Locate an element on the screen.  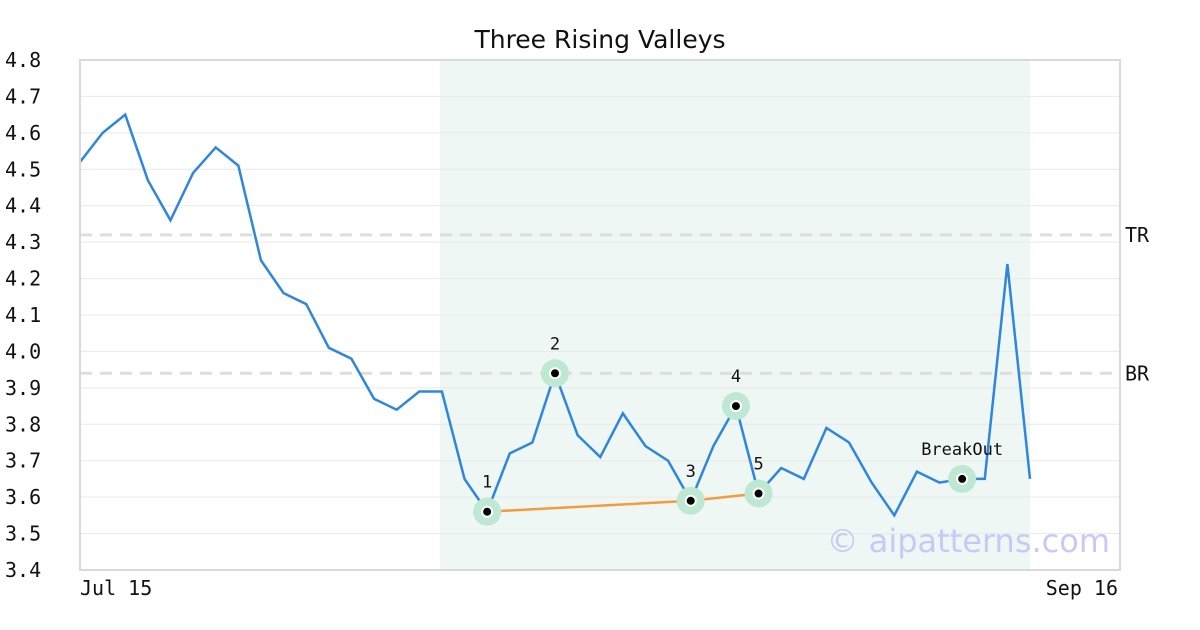
y-tick-label: 4.4 is located at coordinates (23, 206).